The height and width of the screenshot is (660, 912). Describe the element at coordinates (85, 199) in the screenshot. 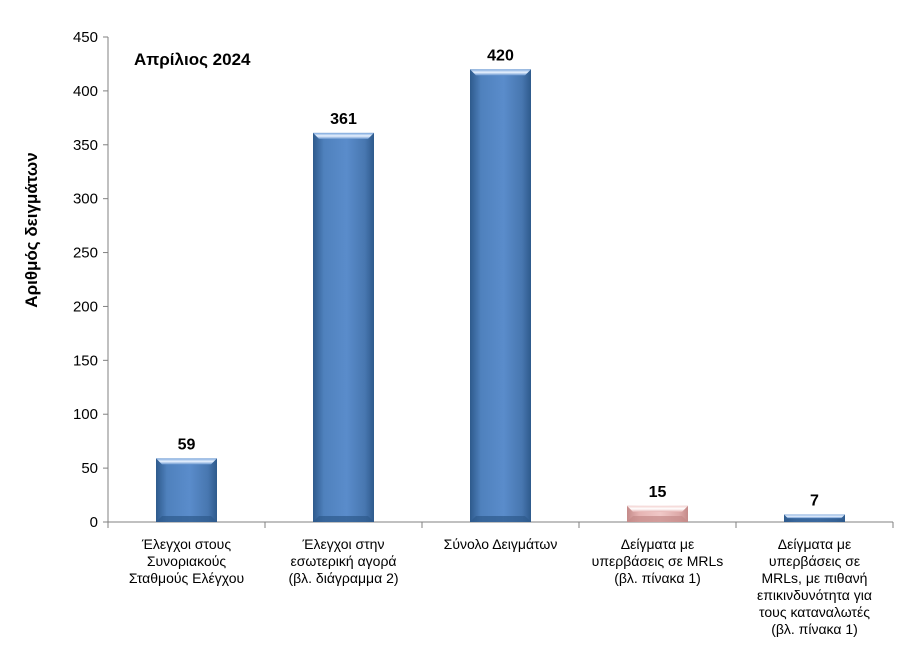

I see `y-tick-label: 300` at that location.